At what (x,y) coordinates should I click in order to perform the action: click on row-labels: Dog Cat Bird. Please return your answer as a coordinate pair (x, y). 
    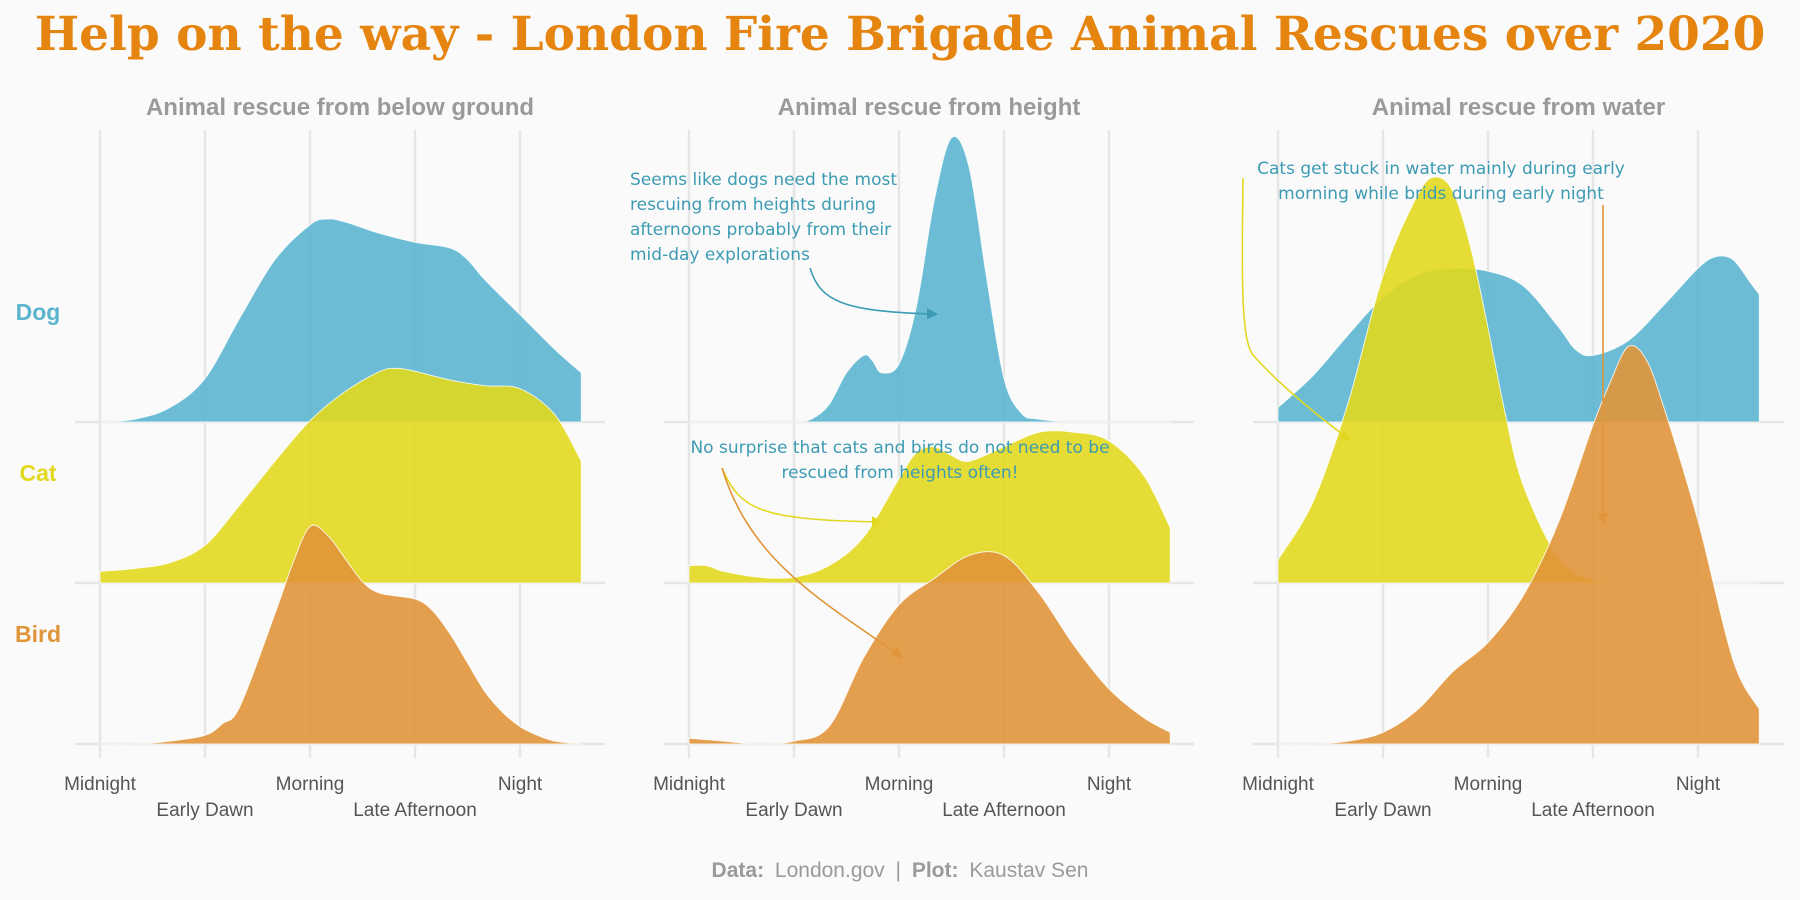
    Looking at the image, I should click on (38, 473).